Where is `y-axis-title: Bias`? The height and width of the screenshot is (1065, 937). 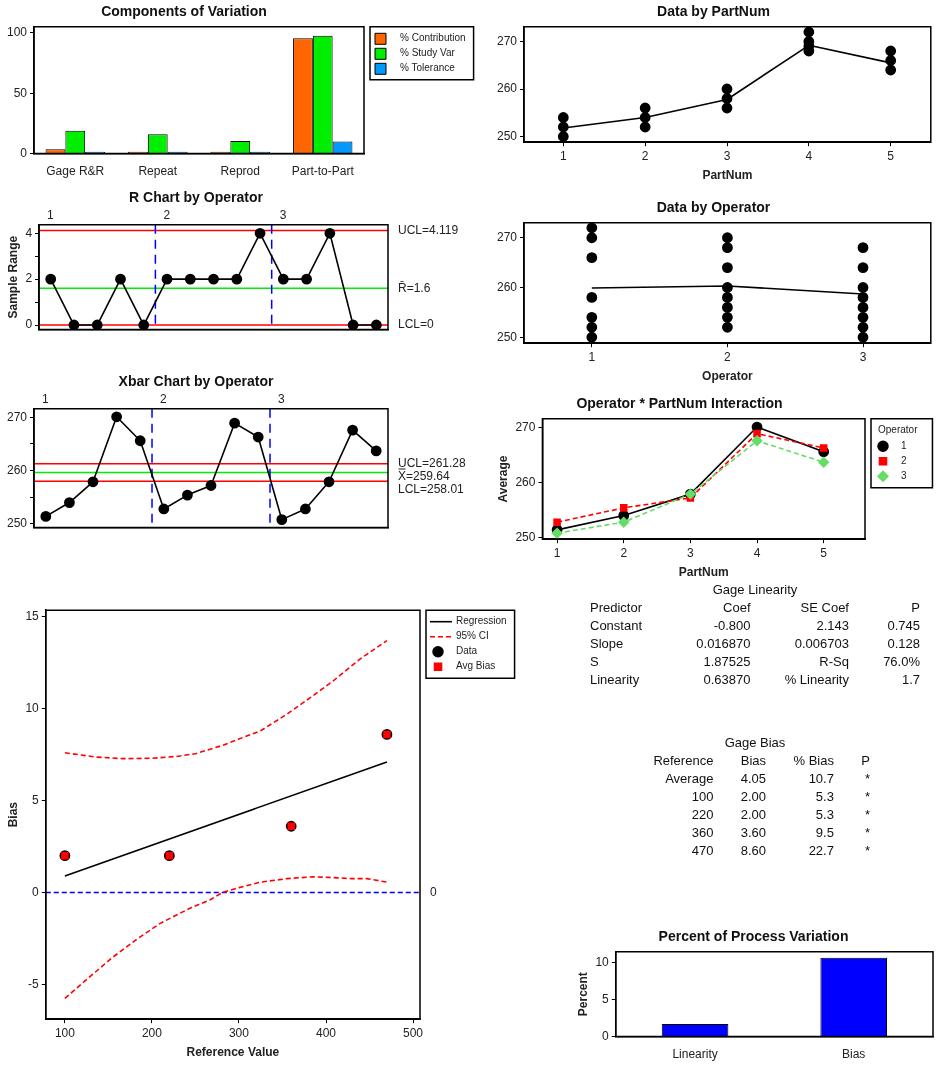
y-axis-title: Bias is located at coordinates (12, 814).